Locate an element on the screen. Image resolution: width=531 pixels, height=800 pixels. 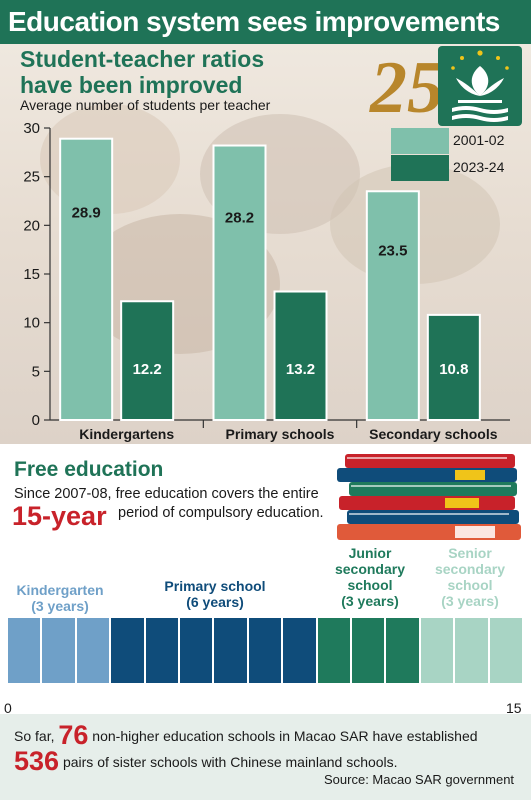
num-pairs: 536 is located at coordinates (37, 761).